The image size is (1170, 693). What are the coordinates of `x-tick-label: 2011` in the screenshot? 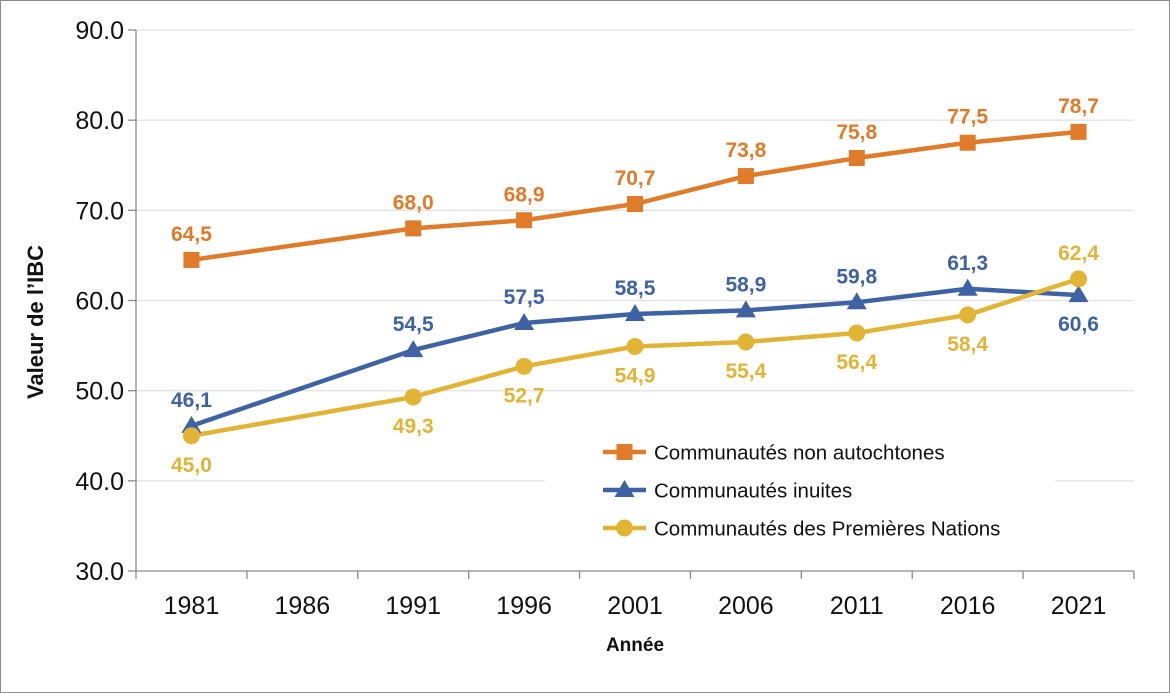 It's located at (857, 606).